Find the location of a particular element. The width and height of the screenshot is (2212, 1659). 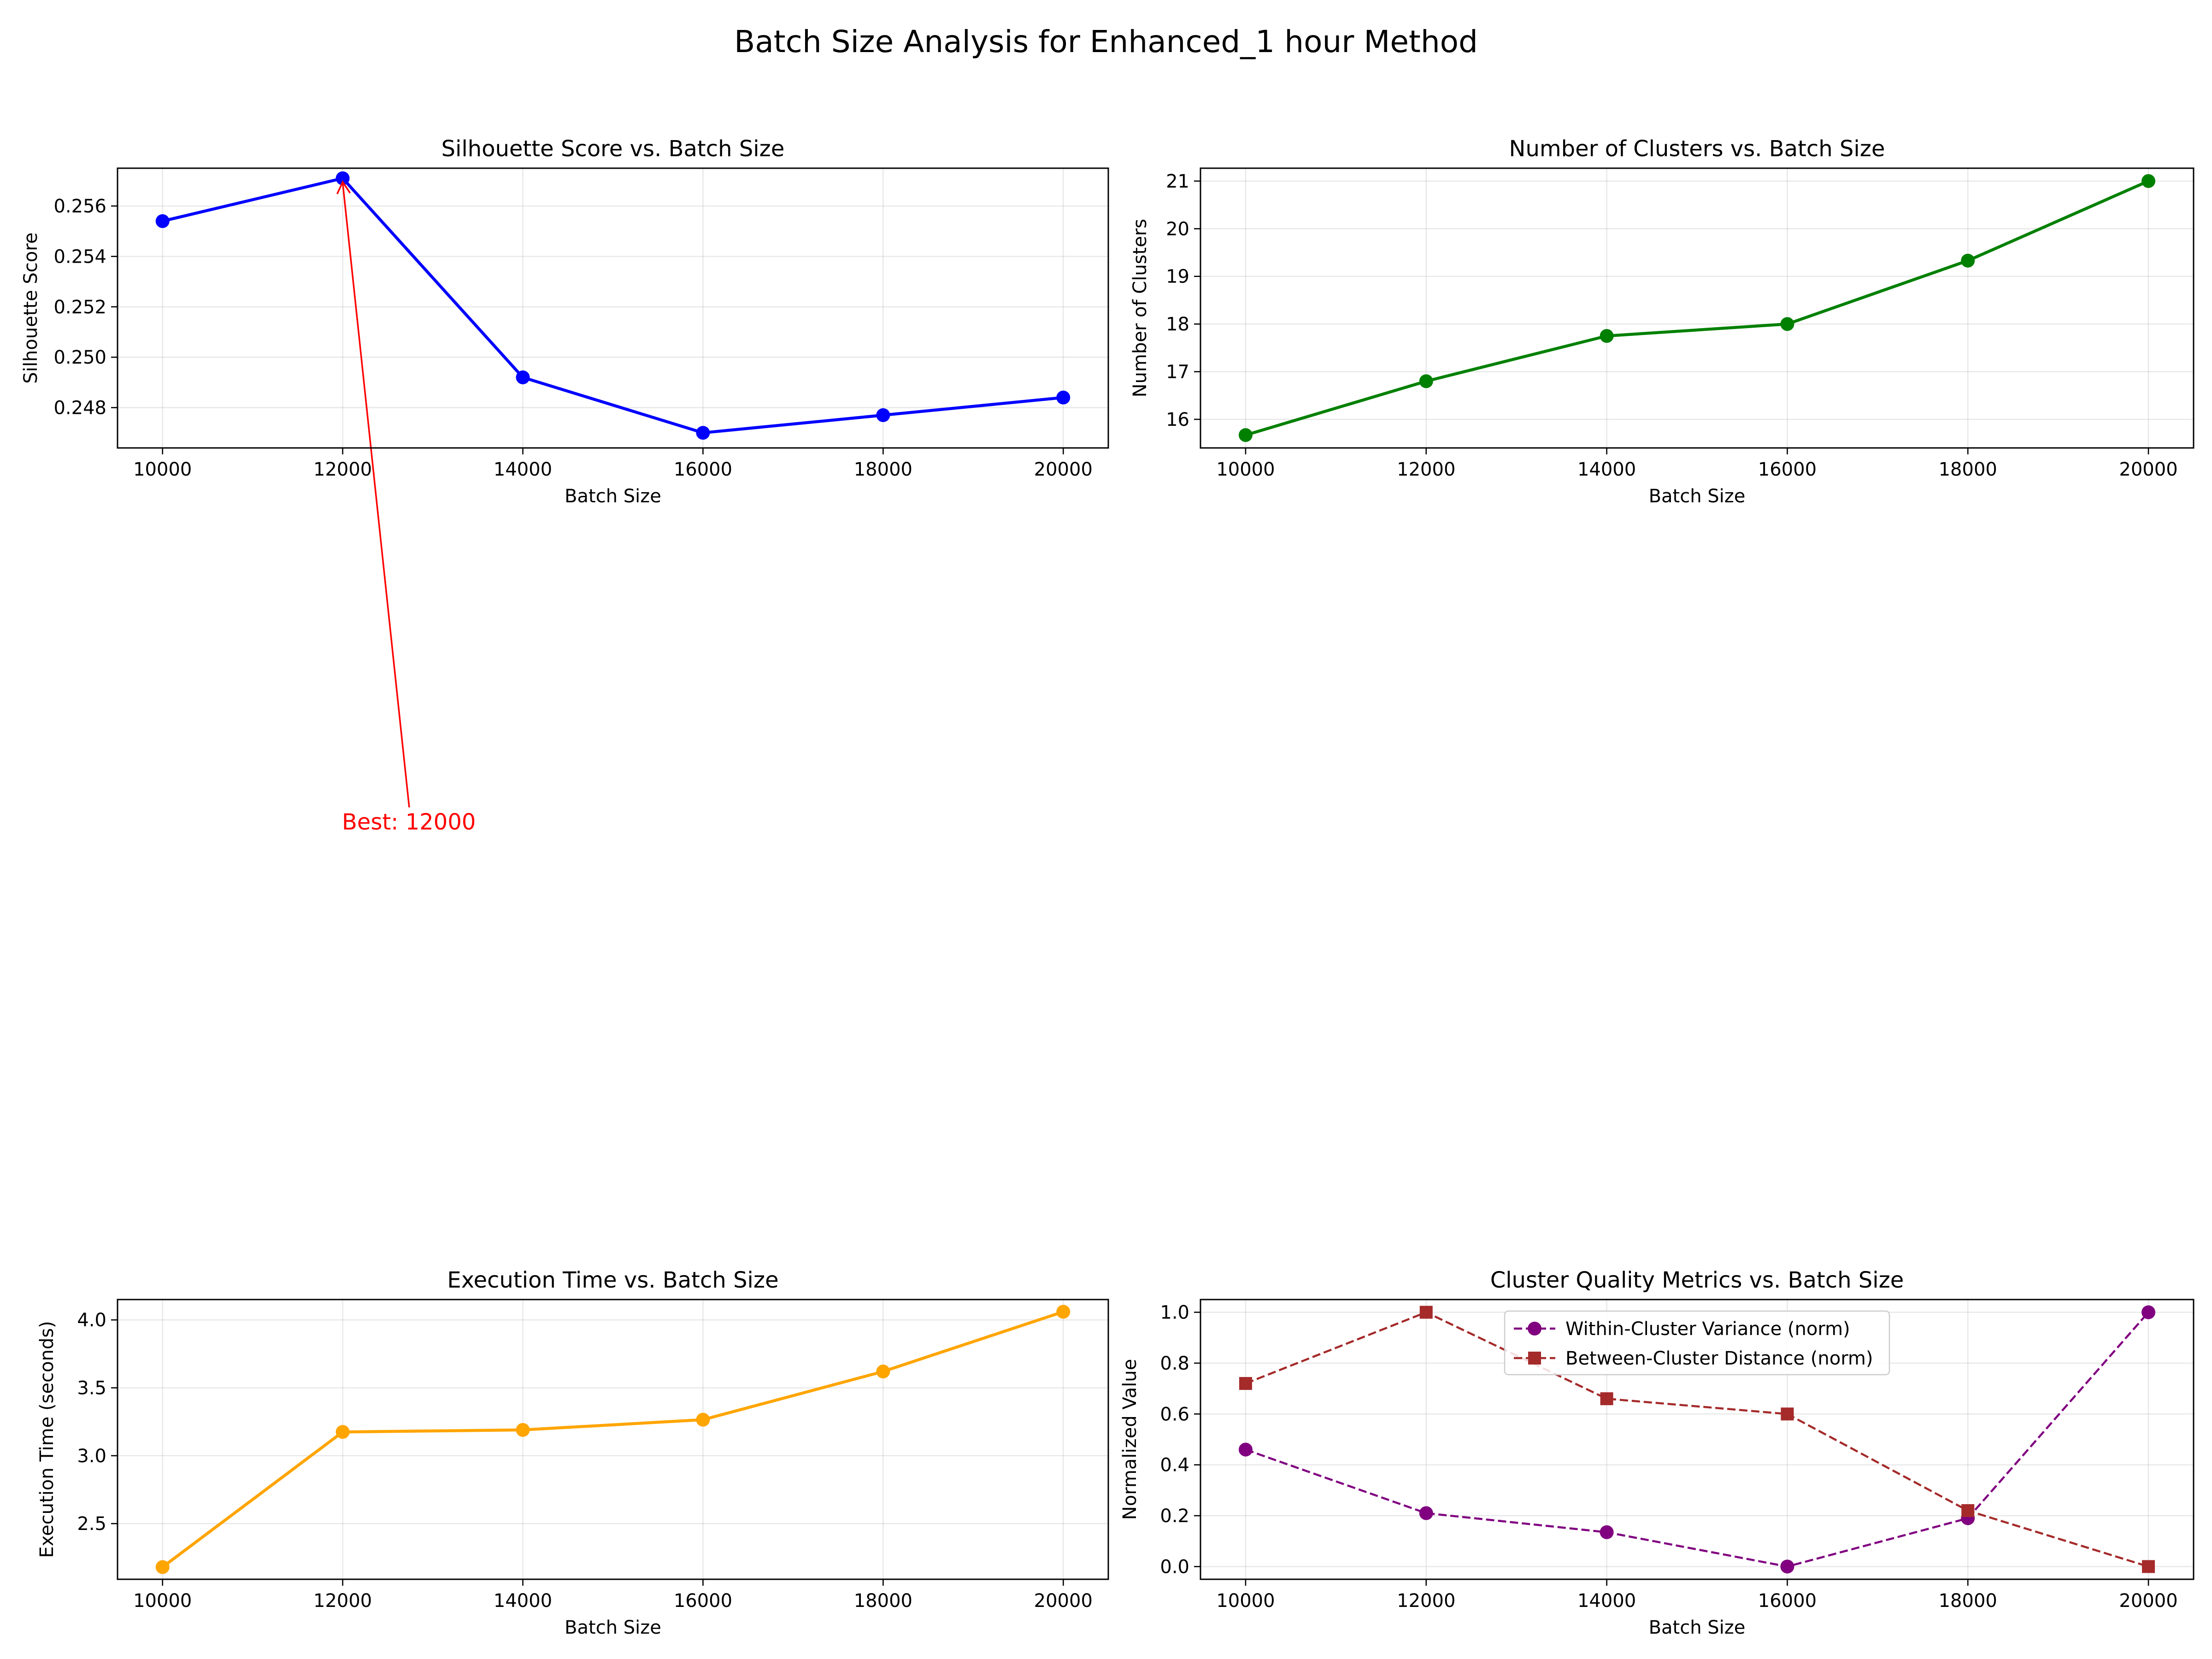

silhouette-ytick-label-0: 0.248 is located at coordinates (79, 408).